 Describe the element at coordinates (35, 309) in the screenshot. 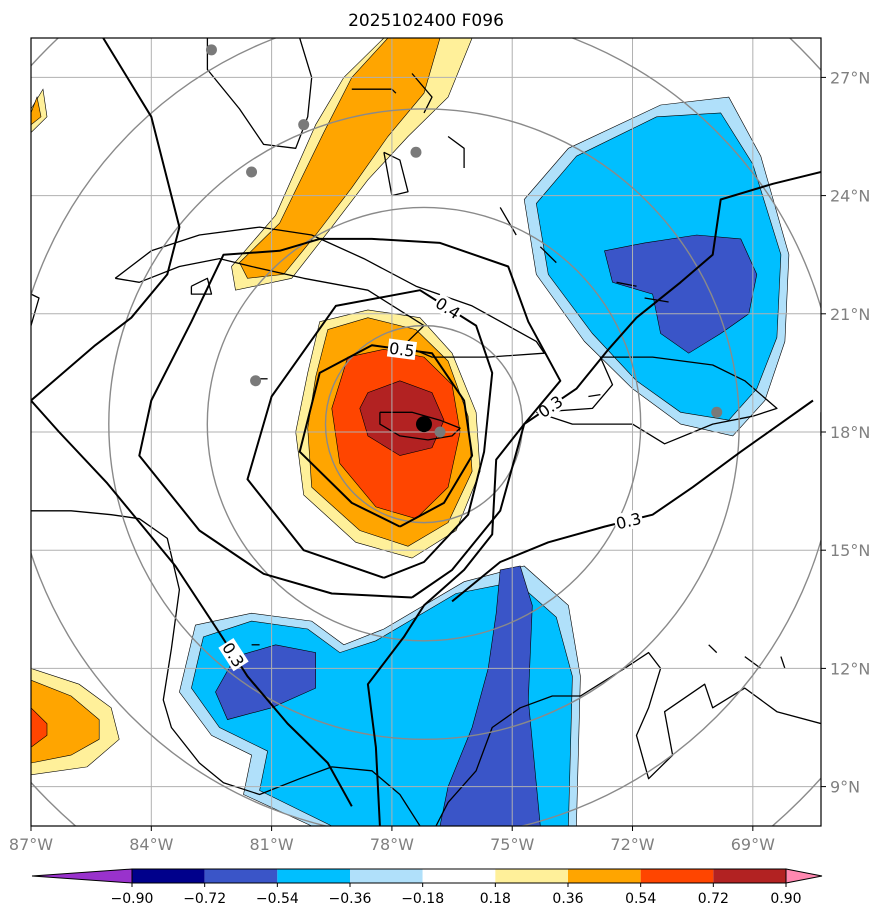

I see `coastline-yucatan` at that location.